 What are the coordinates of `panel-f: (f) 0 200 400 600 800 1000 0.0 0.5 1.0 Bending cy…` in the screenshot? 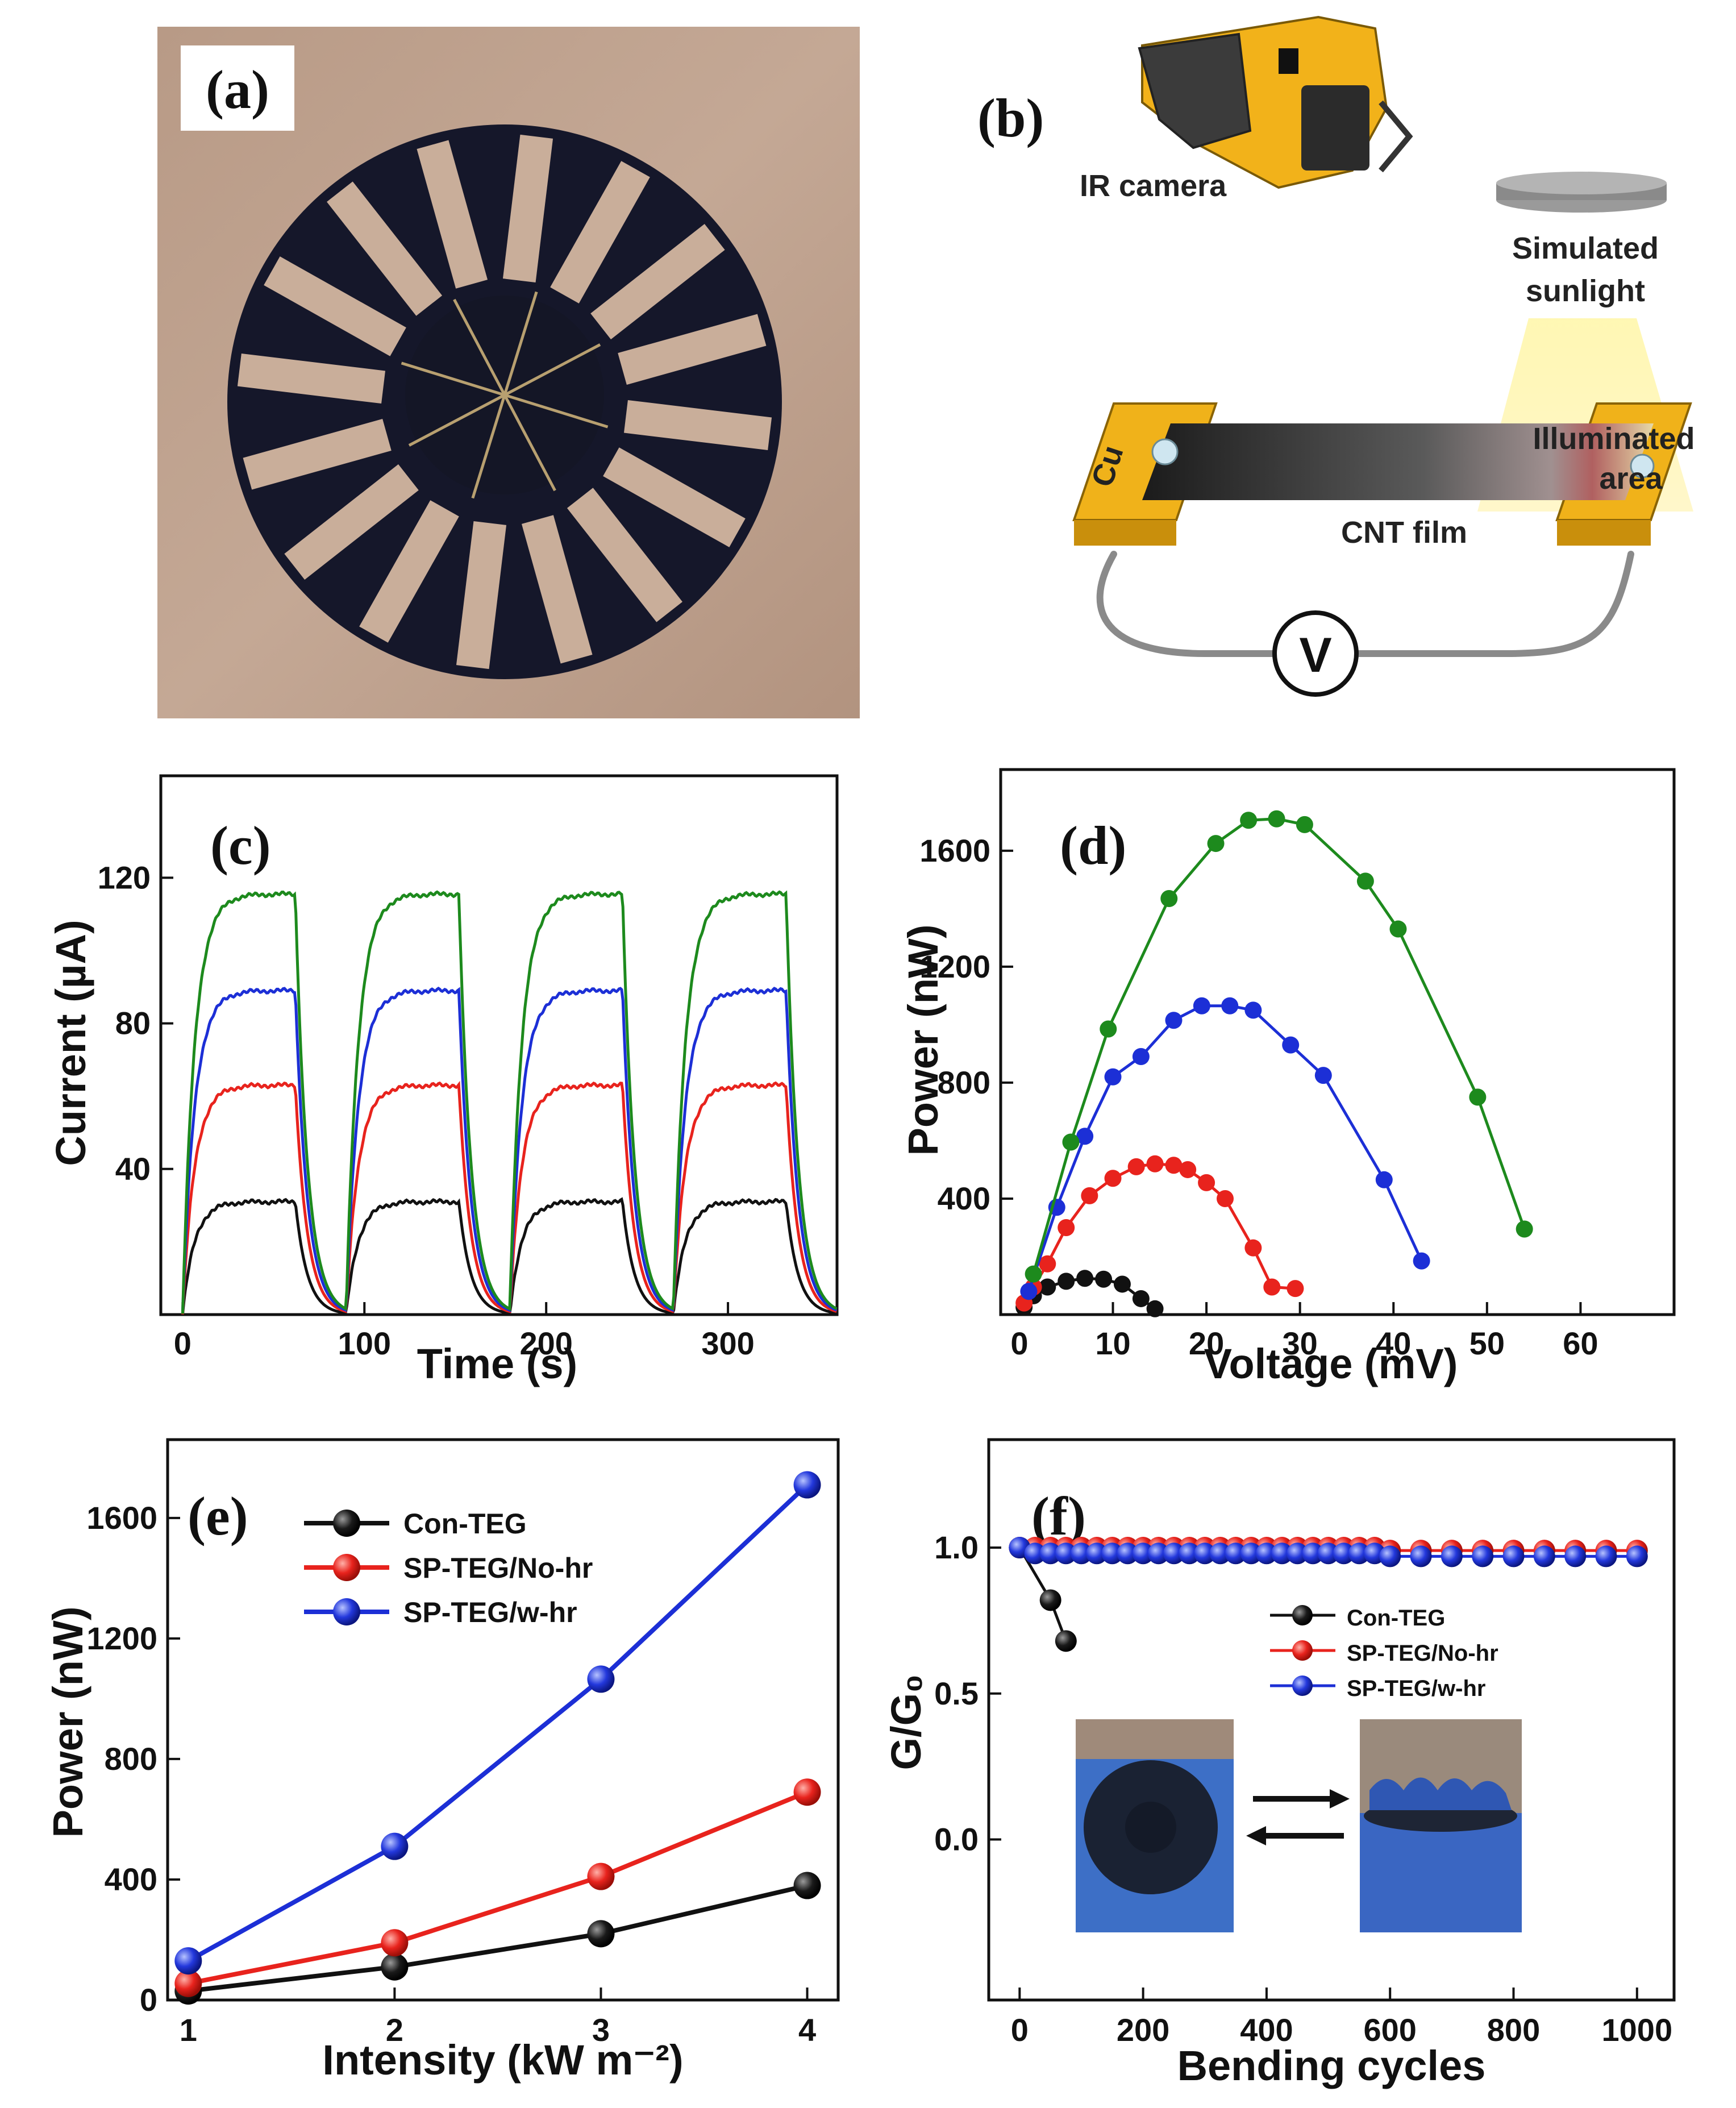 It's located at (1279, 1764).